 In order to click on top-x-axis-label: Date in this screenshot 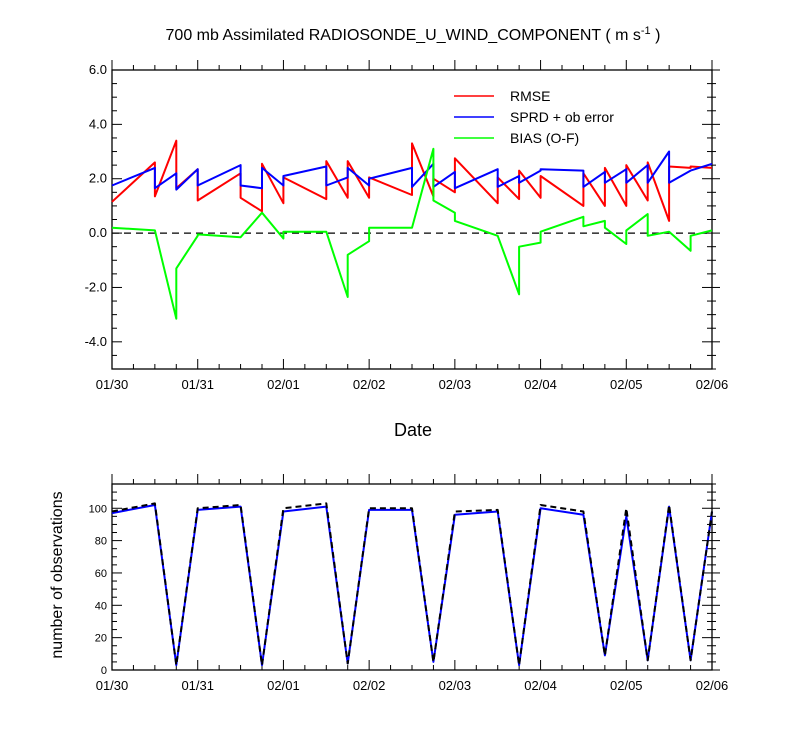, I will do `click(413, 430)`.